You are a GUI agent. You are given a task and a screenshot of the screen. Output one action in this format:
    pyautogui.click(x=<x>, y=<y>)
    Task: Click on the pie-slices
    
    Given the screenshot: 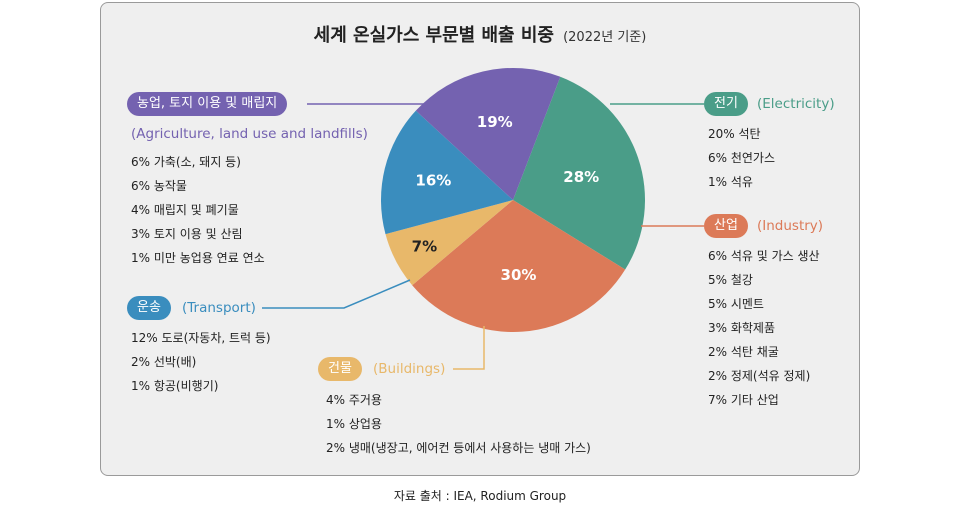 What is the action you would take?
    pyautogui.click(x=513, y=200)
    